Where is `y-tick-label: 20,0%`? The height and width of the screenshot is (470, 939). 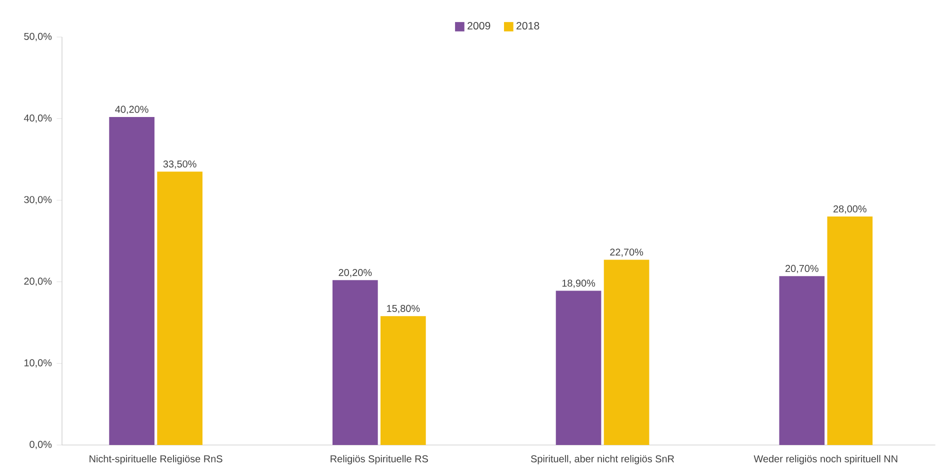
y-tick-label: 20,0% is located at coordinates (38, 282).